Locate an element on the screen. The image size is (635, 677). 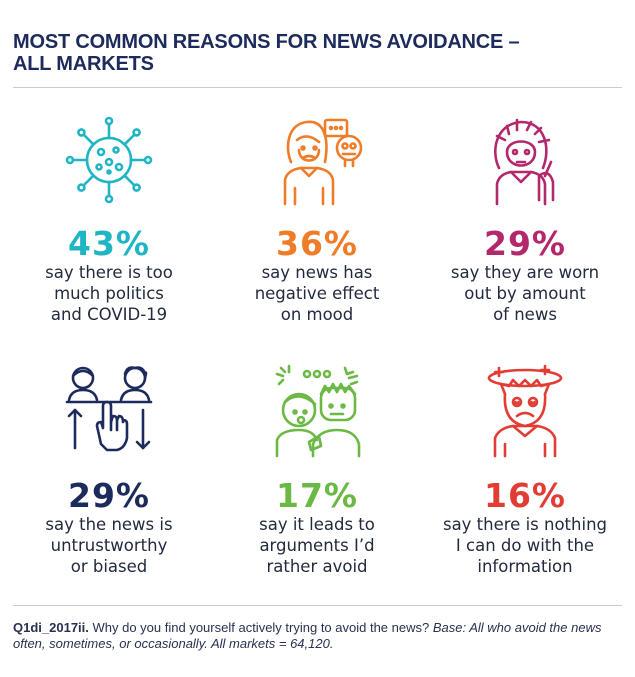
description-line: say they are worn is located at coordinates (525, 272).